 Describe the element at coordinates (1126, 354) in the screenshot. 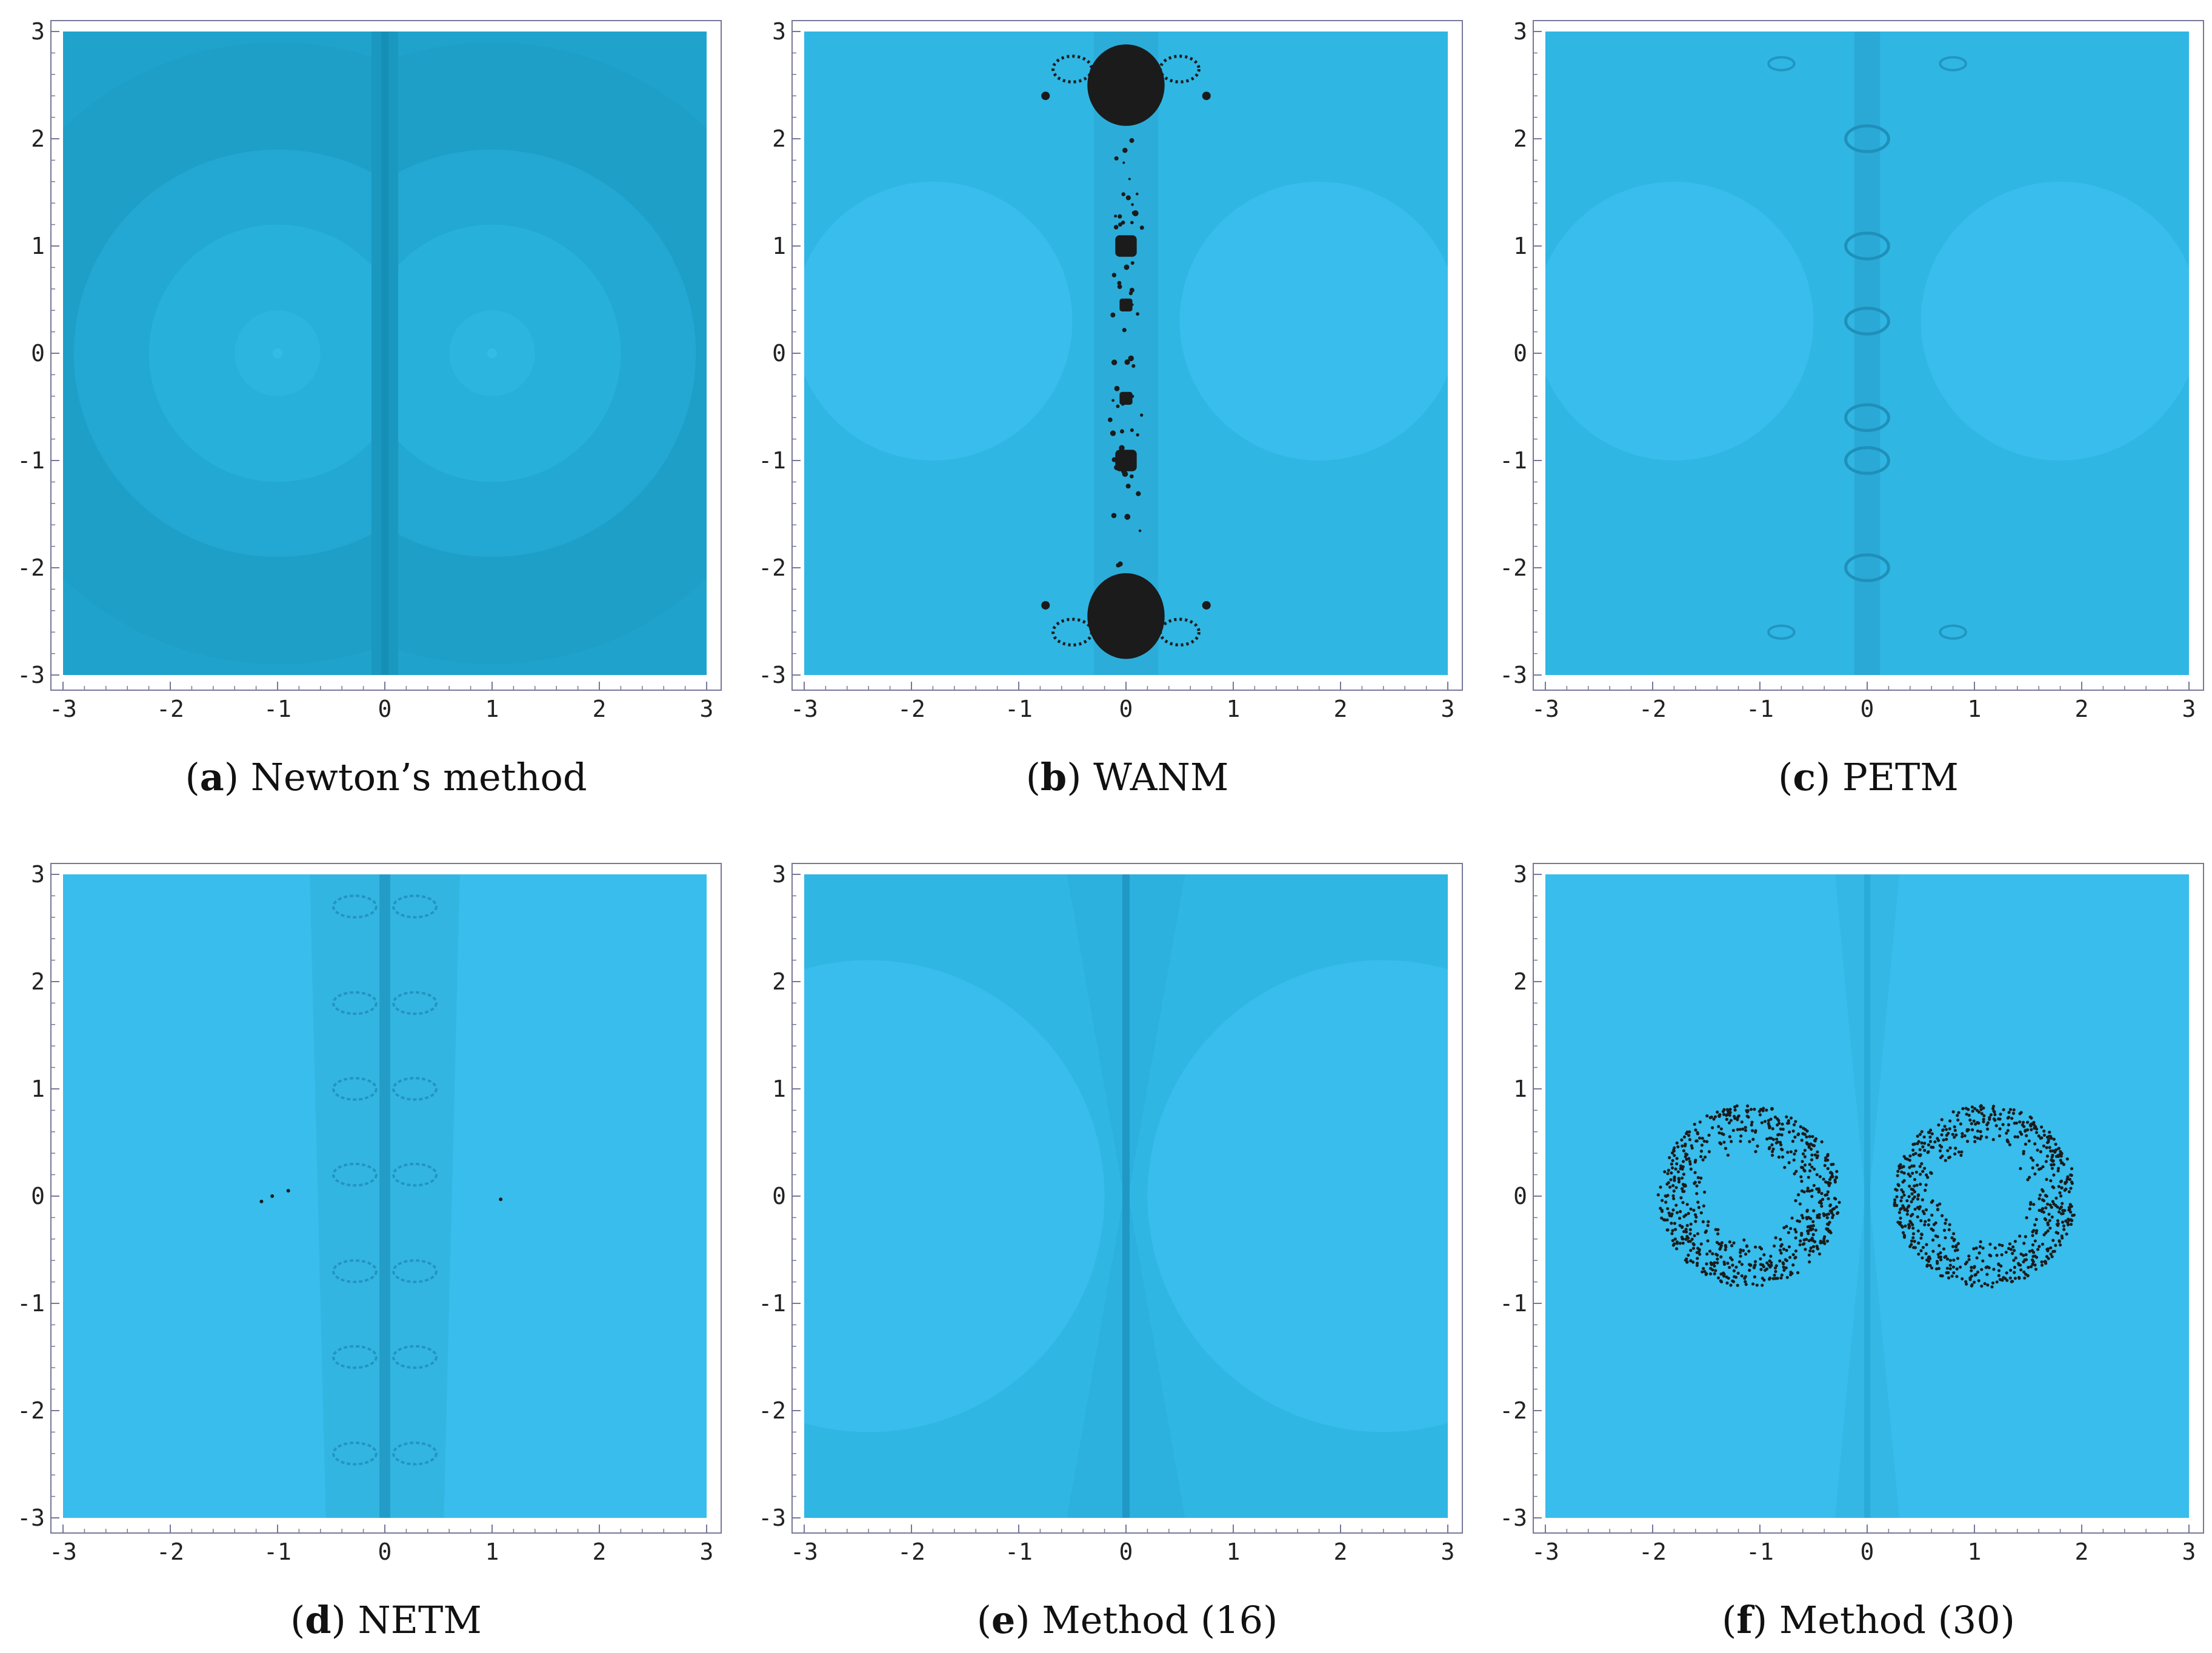

I see `plot-area-b` at that location.